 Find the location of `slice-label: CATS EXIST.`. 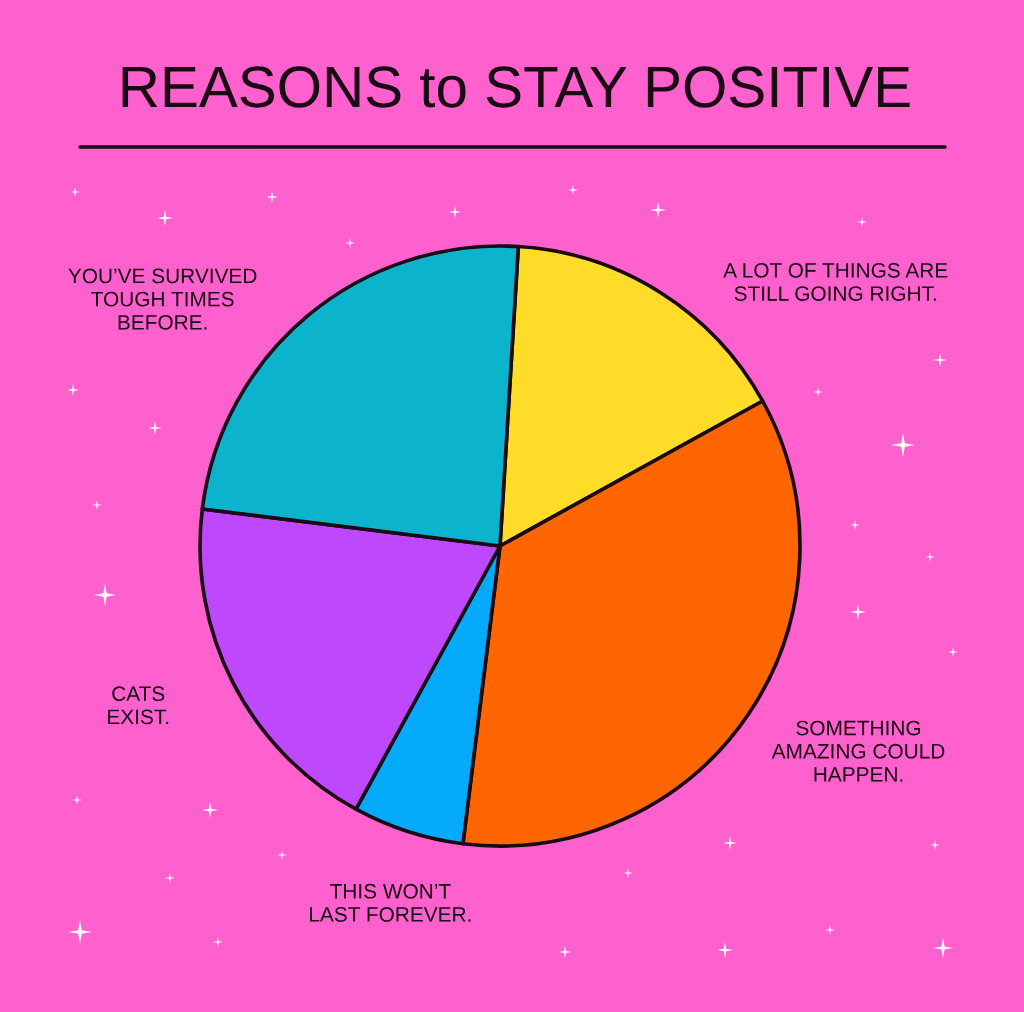

slice-label: CATS EXIST. is located at coordinates (138, 705).